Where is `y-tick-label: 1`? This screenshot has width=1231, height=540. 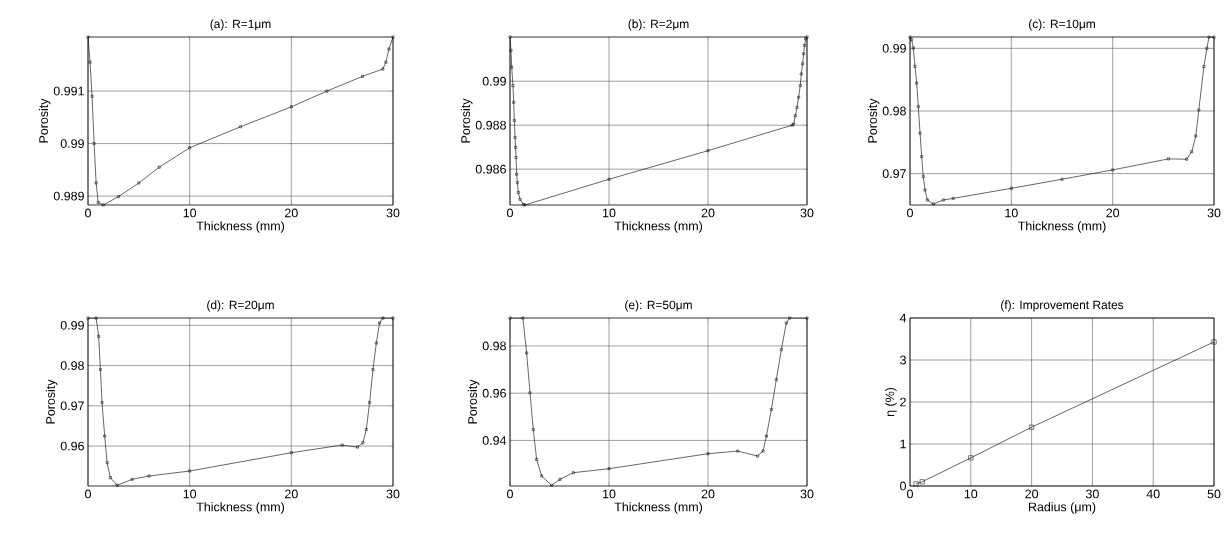 y-tick-label: 1 is located at coordinates (903, 444).